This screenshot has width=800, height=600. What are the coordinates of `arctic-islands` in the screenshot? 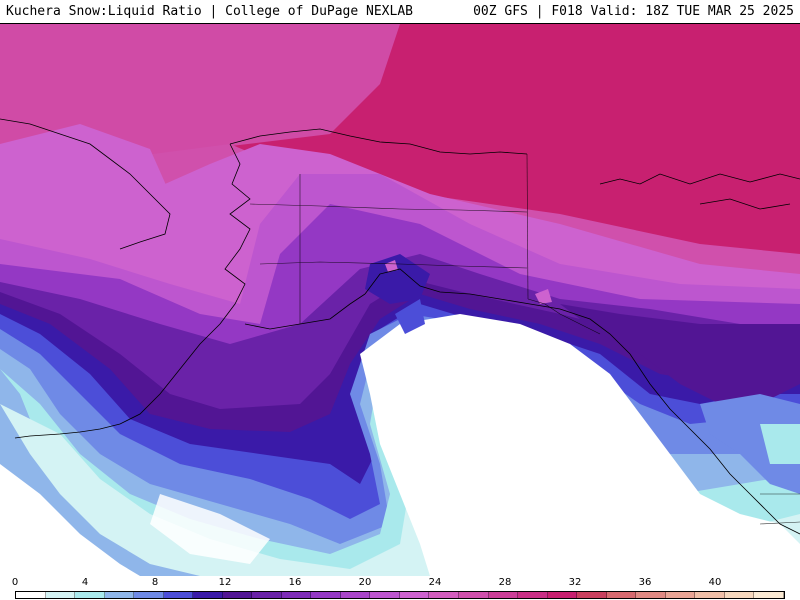 It's located at (699, 179).